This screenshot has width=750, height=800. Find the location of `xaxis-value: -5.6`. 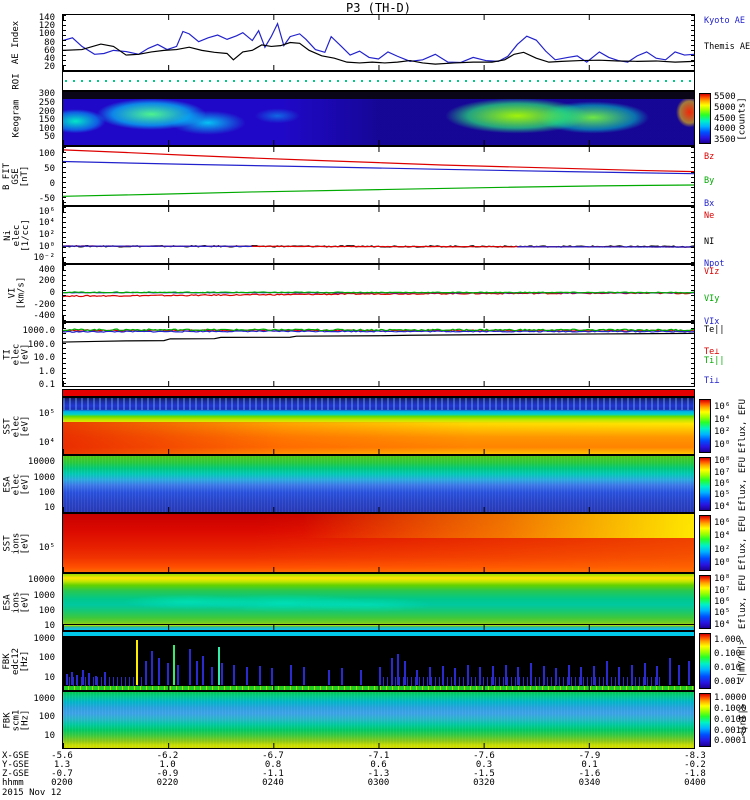

xaxis-value: -5.6 is located at coordinates (62, 756).